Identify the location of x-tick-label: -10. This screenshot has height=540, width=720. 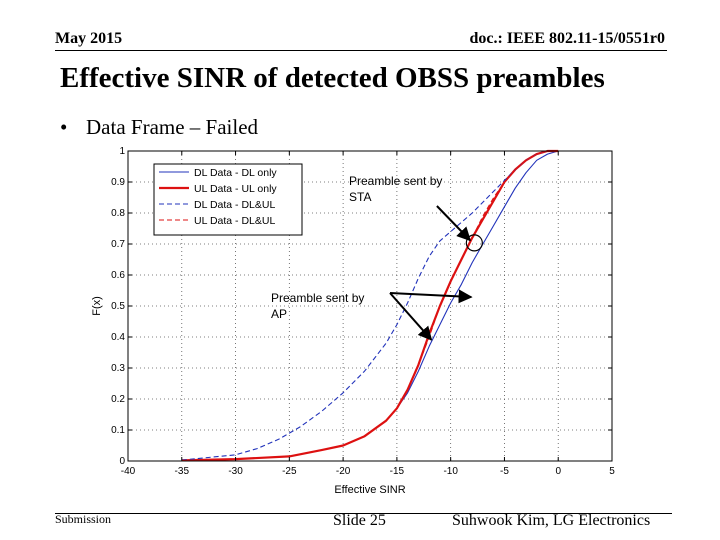
(450, 471).